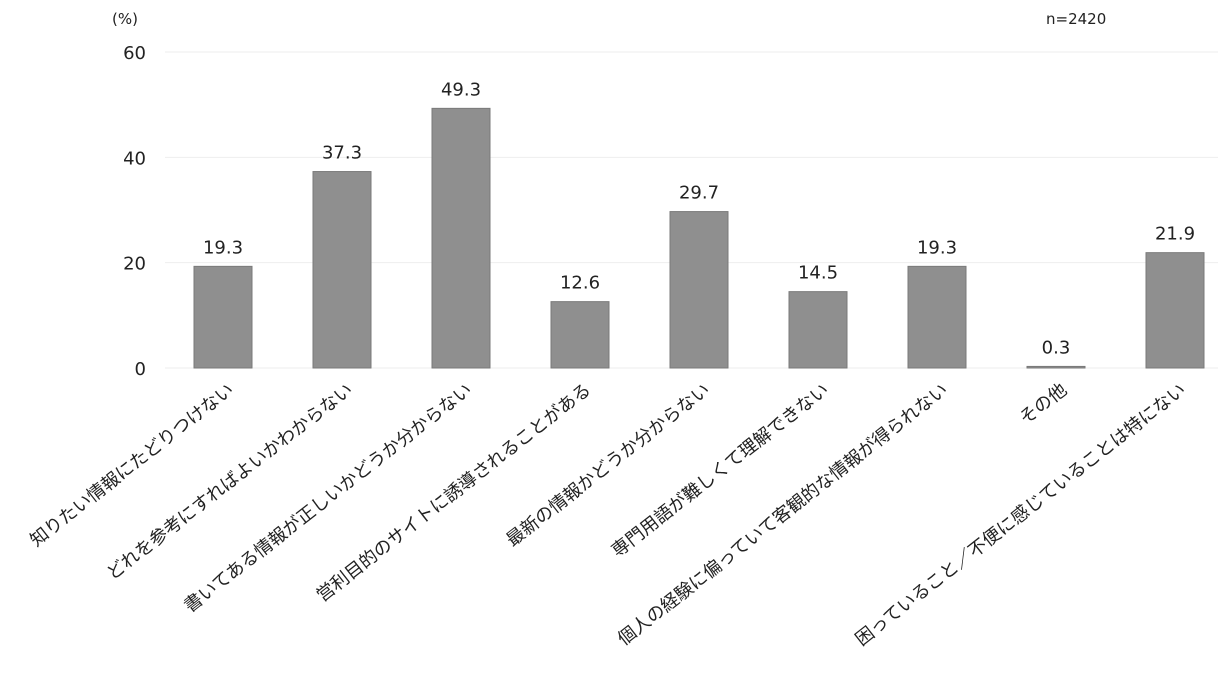  Describe the element at coordinates (140, 369) in the screenshot. I see `y-axis-tick-label: 0` at that location.